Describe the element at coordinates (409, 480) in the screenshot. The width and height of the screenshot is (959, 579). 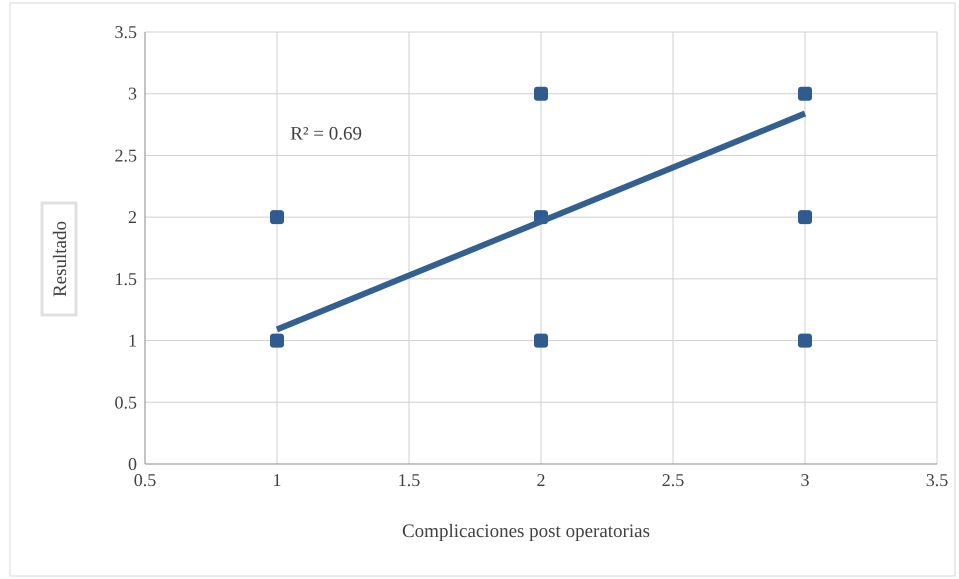
I see `x-tick-label: 1.5` at that location.